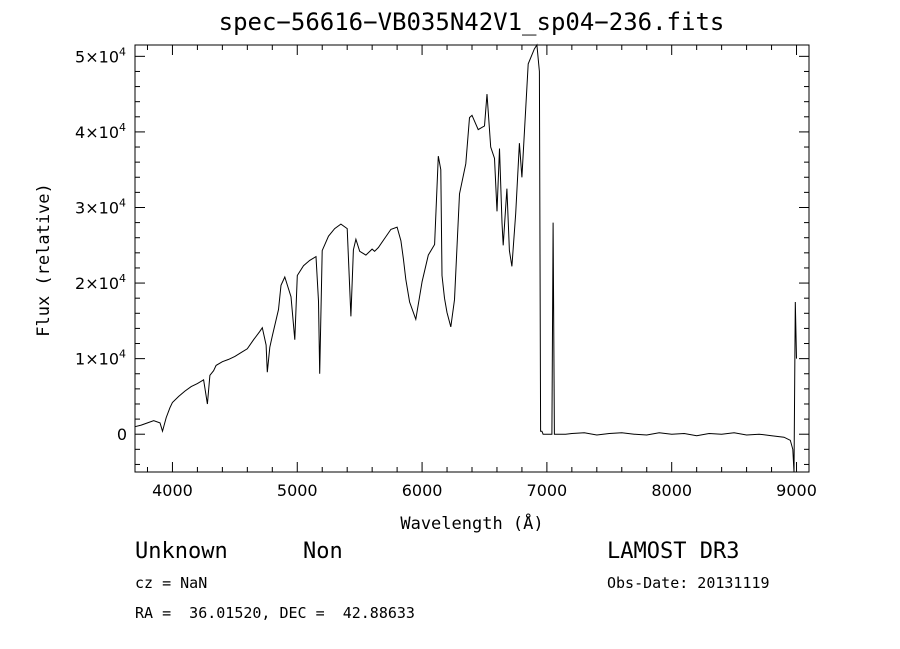 The height and width of the screenshot is (649, 900). I want to click on x-tick-label: 9000, so click(796, 490).